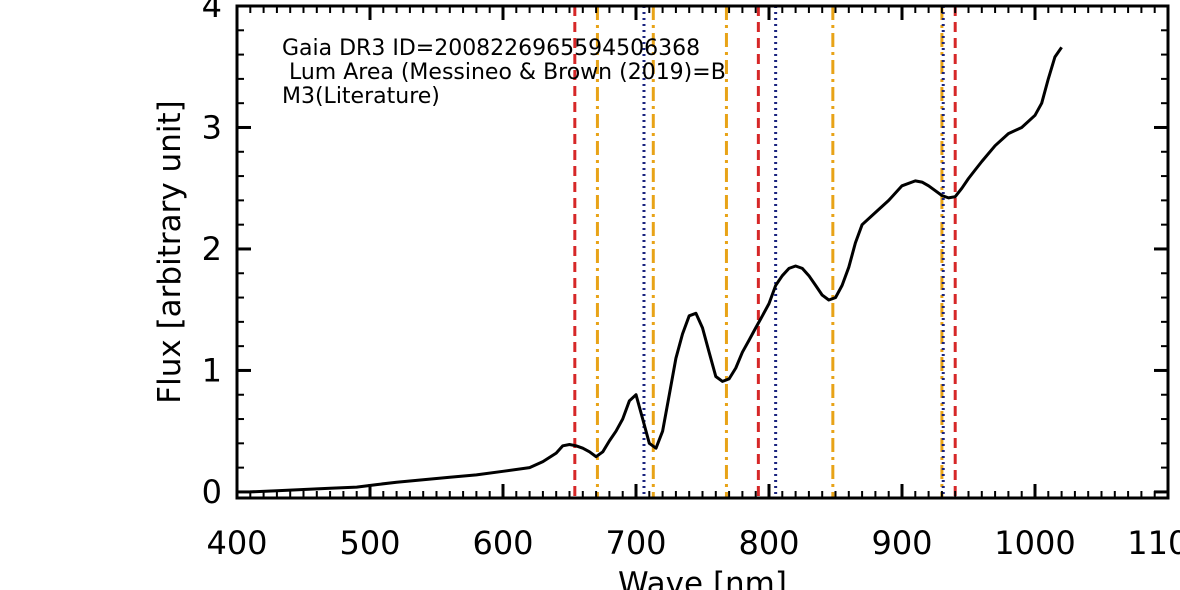  Describe the element at coordinates (491, 48) in the screenshot. I see `annotation-gaia-id: Gaia DR3 ID=2008226965594506368` at that location.